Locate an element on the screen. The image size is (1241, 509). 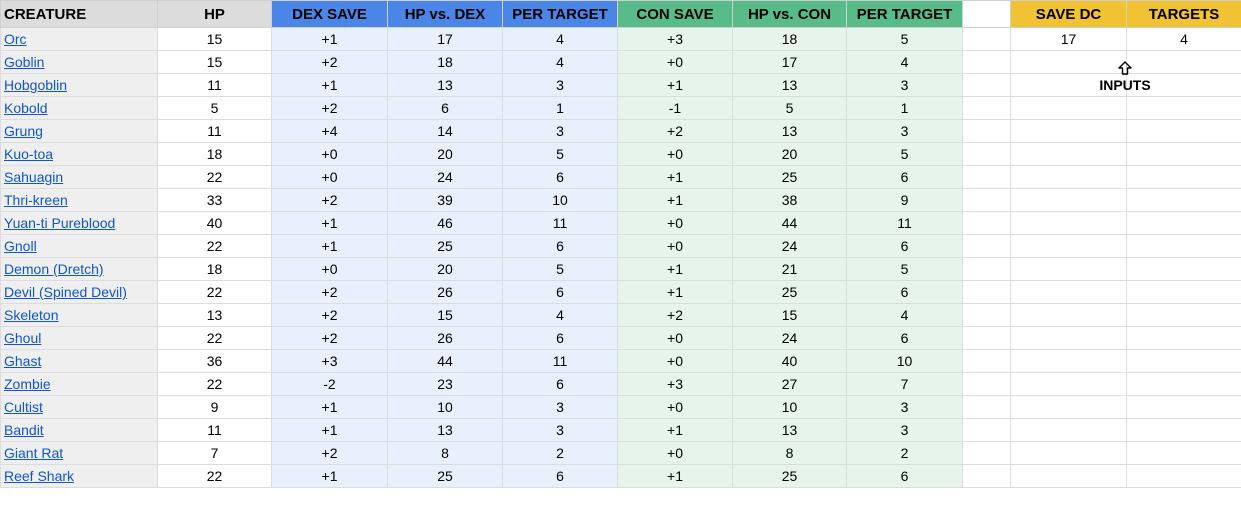
cell-hp-vs-con: 44 is located at coordinates (789, 223).